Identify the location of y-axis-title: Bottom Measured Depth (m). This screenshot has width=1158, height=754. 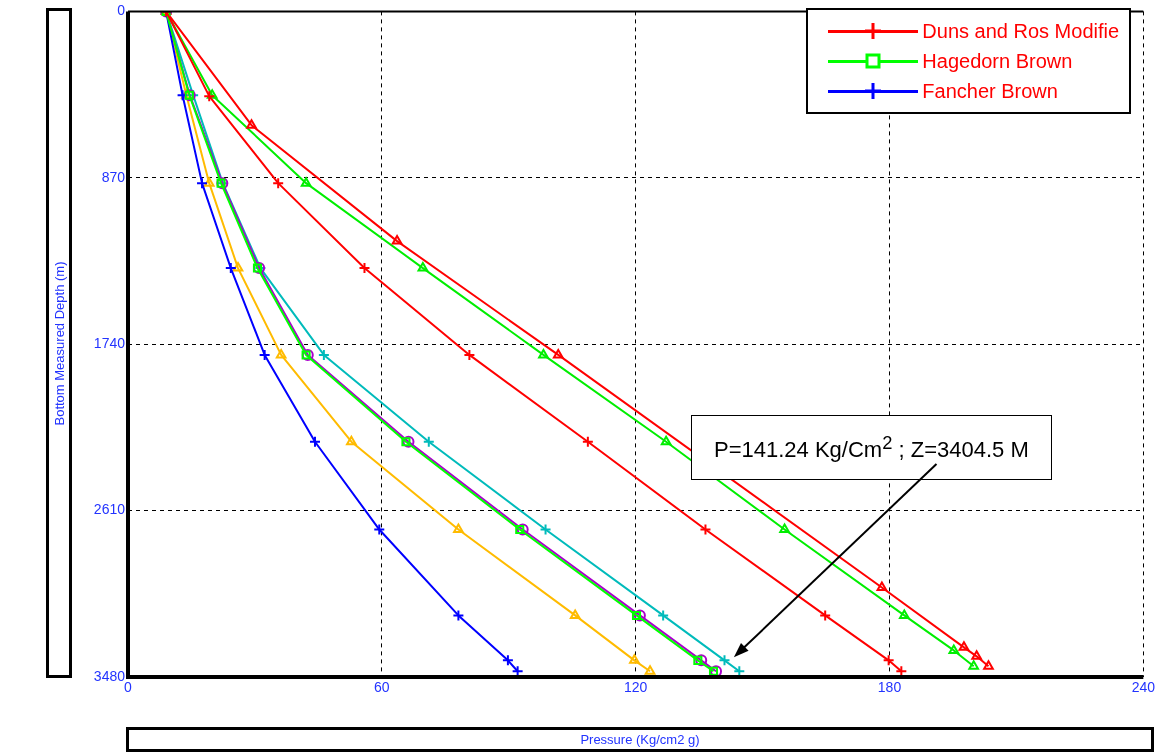
(59, 343).